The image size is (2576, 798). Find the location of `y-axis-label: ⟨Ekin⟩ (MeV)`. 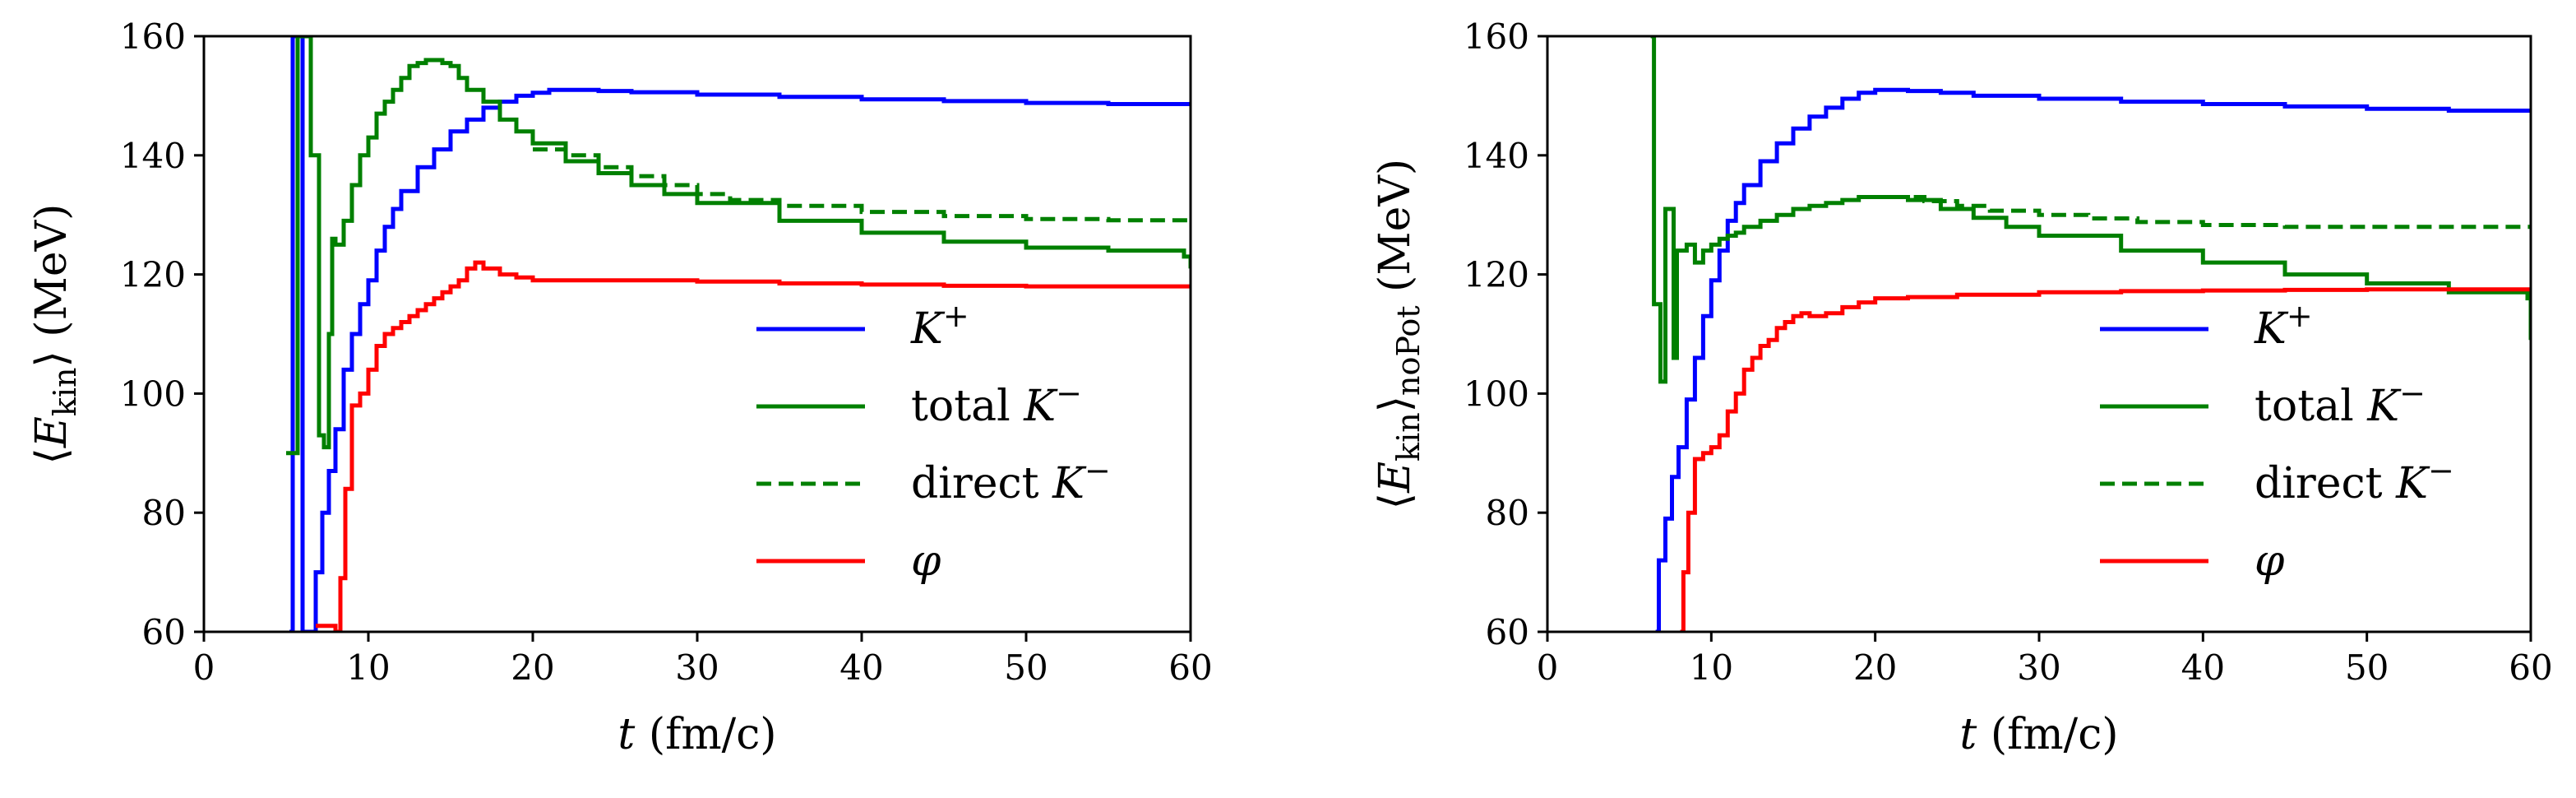

y-axis-label: ⟨Ekin⟩ (MeV) is located at coordinates (55, 335).